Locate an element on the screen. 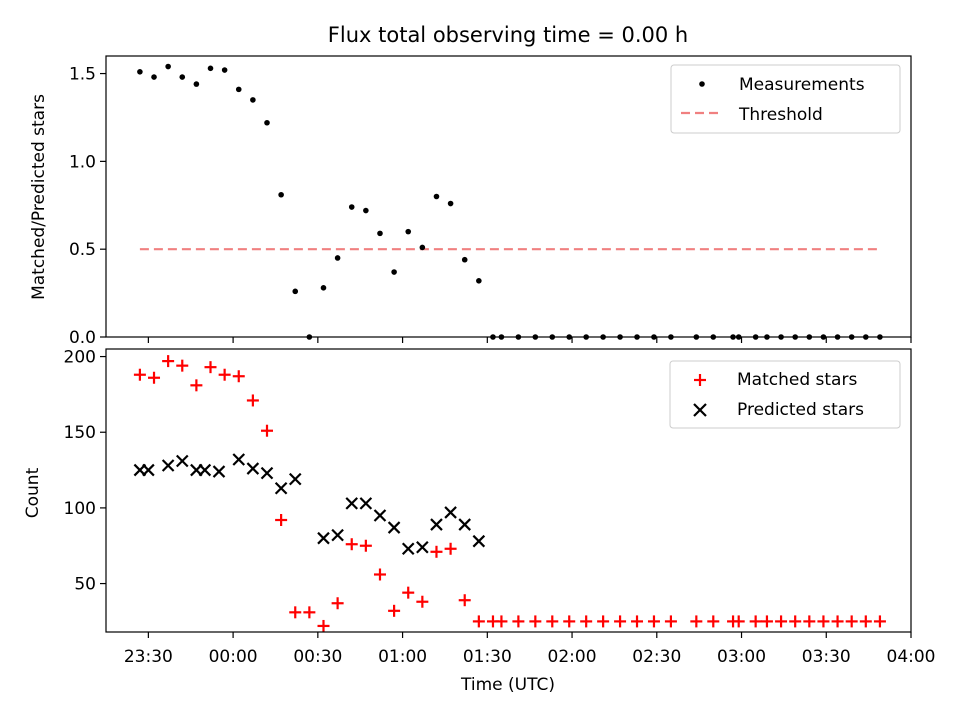 This screenshot has width=960, height=724. xtick-label: 00:30 is located at coordinates (317, 657).